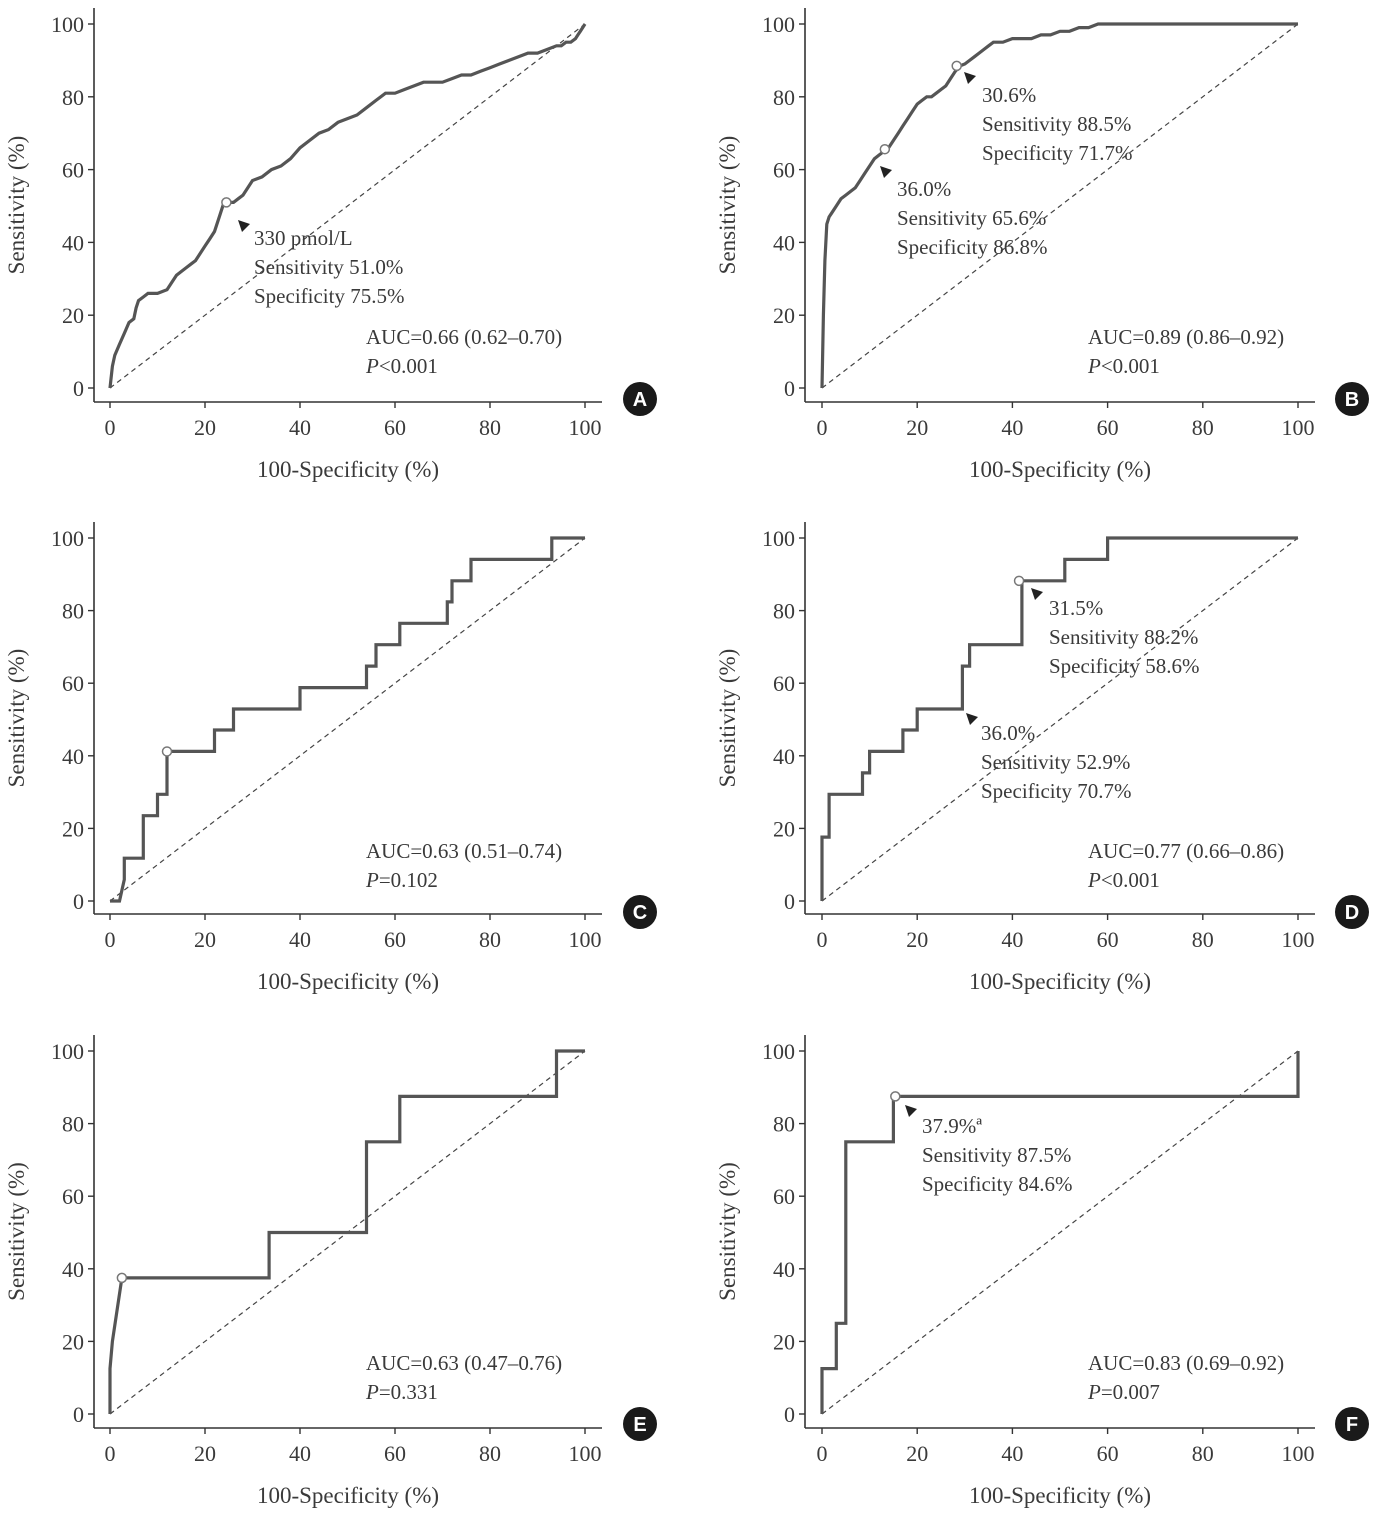 The image size is (1376, 1516). What do you see at coordinates (329, 296) in the screenshot?
I see `annotation-text: Specificity 75.5%` at bounding box center [329, 296].